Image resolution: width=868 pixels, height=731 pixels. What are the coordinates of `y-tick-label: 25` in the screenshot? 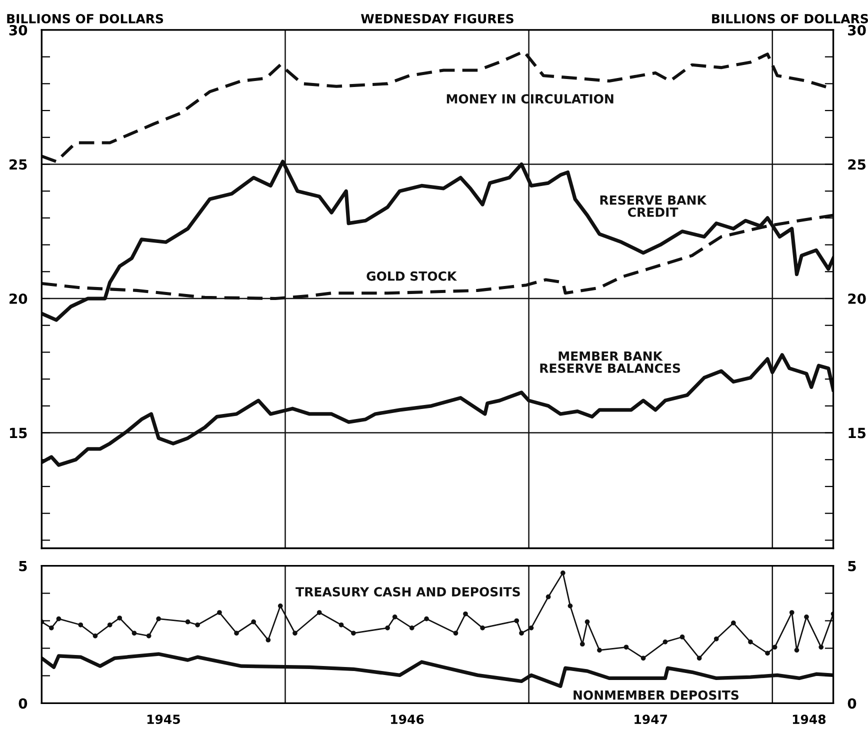 It's located at (18, 164).